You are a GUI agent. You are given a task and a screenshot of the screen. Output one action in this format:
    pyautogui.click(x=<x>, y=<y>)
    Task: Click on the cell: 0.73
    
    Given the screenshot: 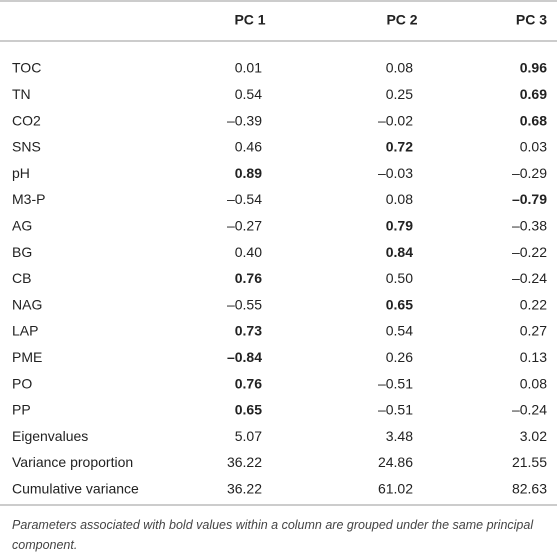 What is the action you would take?
    pyautogui.click(x=248, y=331)
    